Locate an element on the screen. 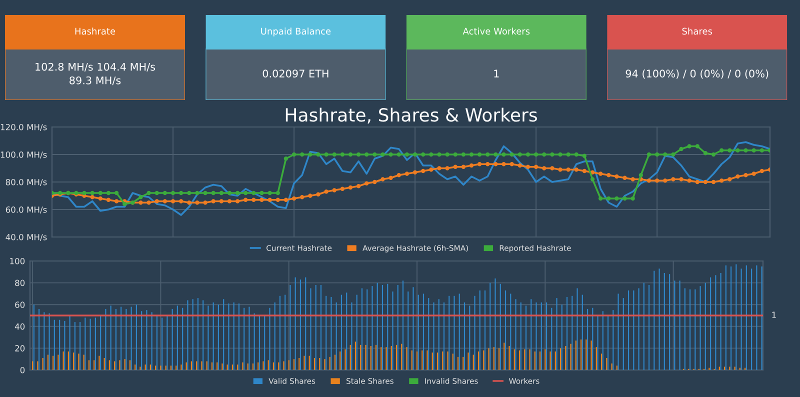 The image size is (800, 397). text: Shares is located at coordinates (697, 31).